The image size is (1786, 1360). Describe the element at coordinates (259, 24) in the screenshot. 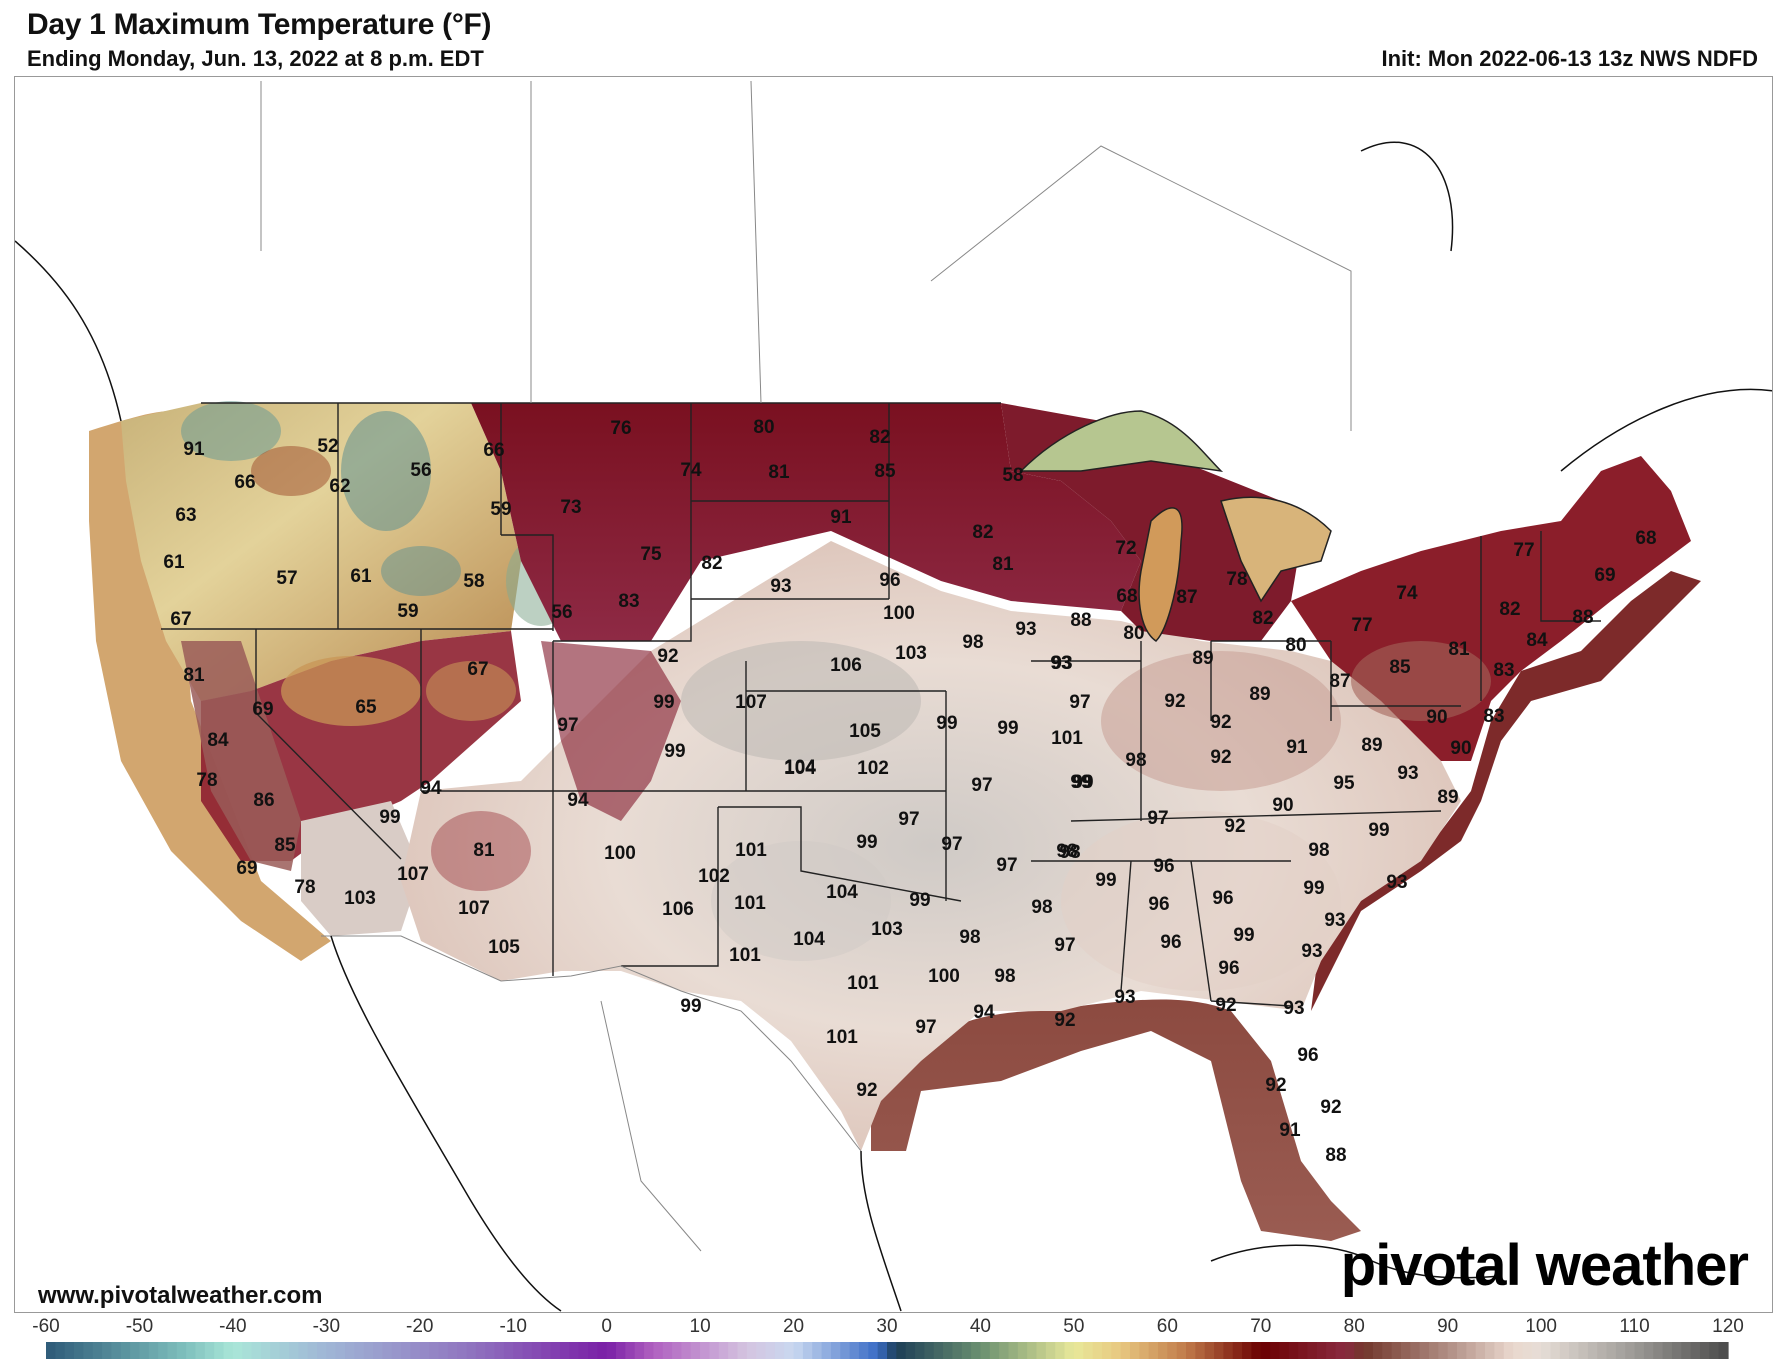

I see `map-title: Day 1 Maximum Temperature (°F)` at that location.